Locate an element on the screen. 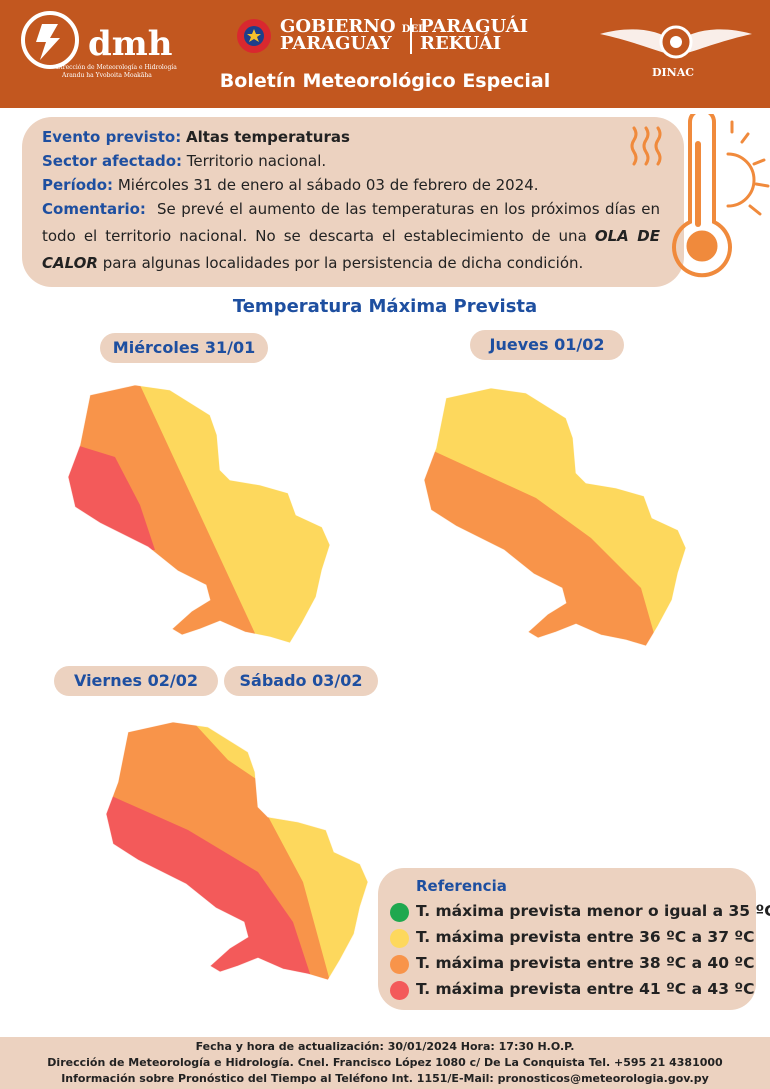  bulletin-title: Boletín Meteorológico Especial is located at coordinates (385, 81).